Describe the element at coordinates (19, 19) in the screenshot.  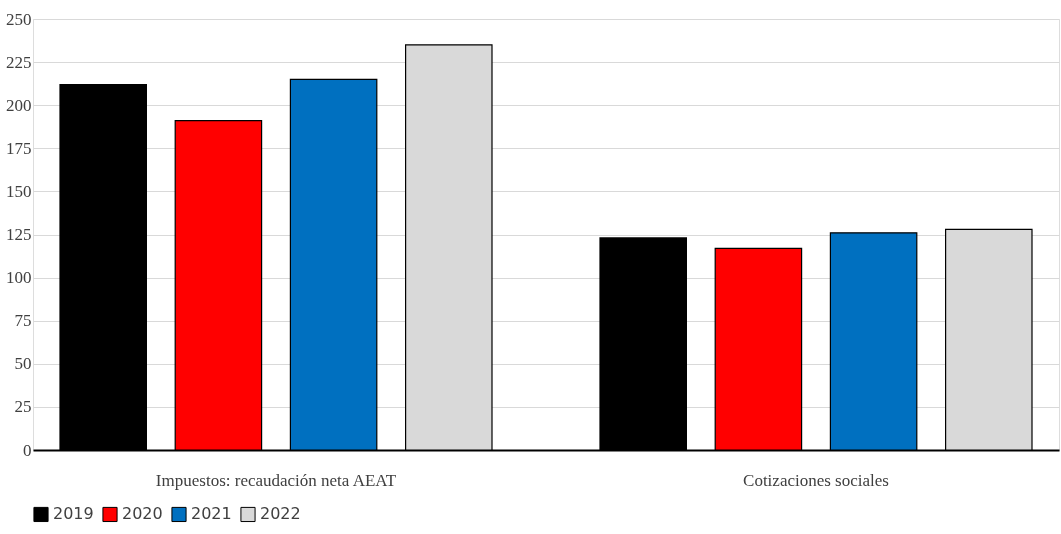
I see `y-tick-label: 250` at that location.